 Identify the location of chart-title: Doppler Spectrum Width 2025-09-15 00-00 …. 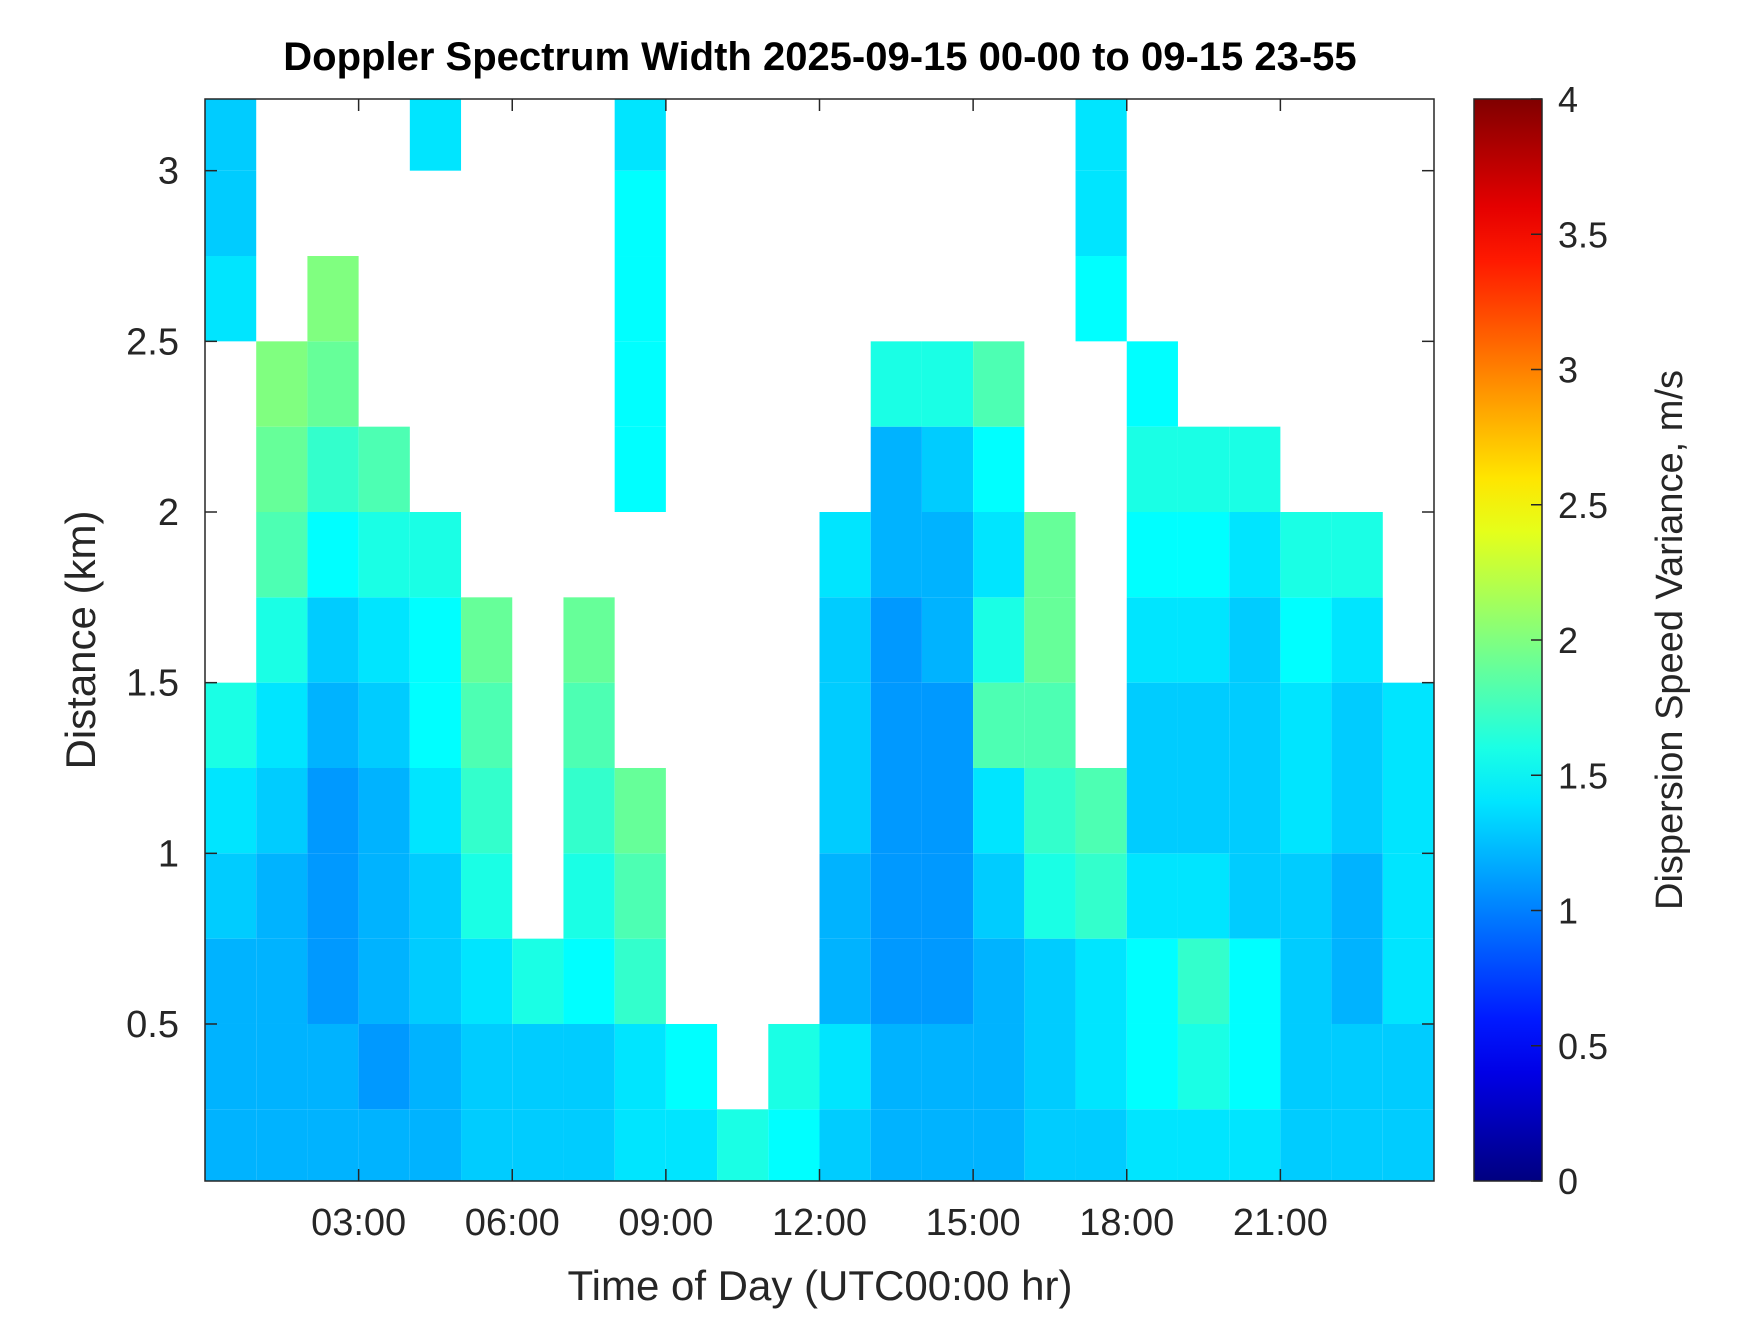
(819, 57).